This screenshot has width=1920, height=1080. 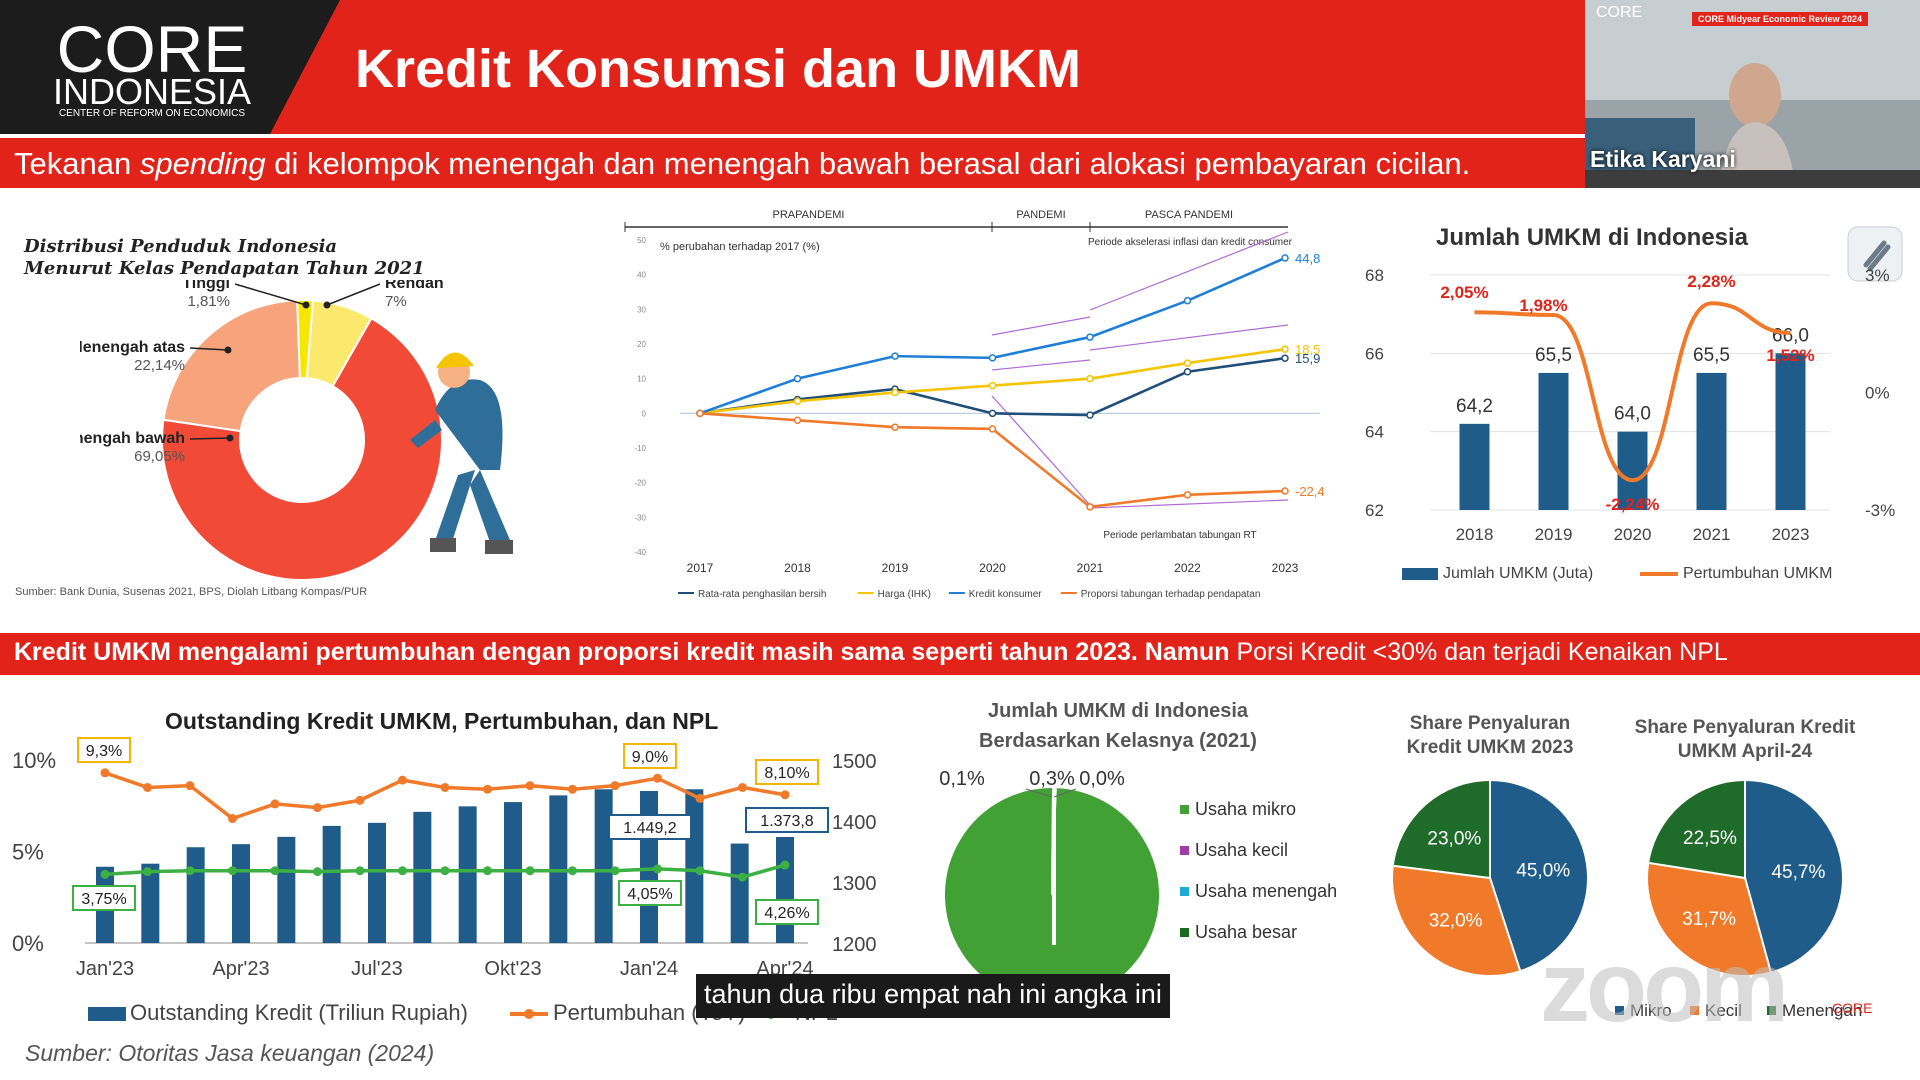 I want to click on share-legend: Mikro Kecil Menengah, so click(x=1738, y=1010).